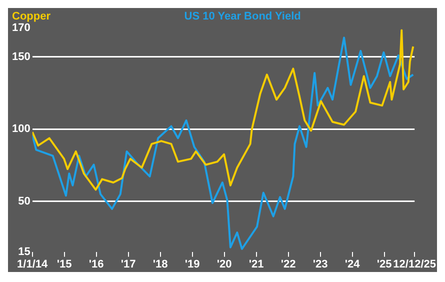  I want to click on x-tick-label: '18, so click(160, 264).